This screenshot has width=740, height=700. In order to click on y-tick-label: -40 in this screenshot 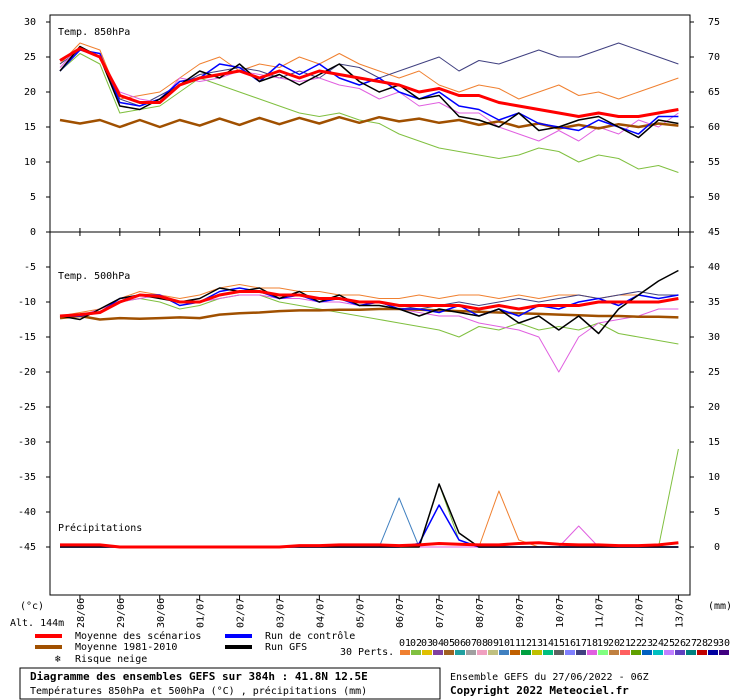, I will do `click(27, 512)`.